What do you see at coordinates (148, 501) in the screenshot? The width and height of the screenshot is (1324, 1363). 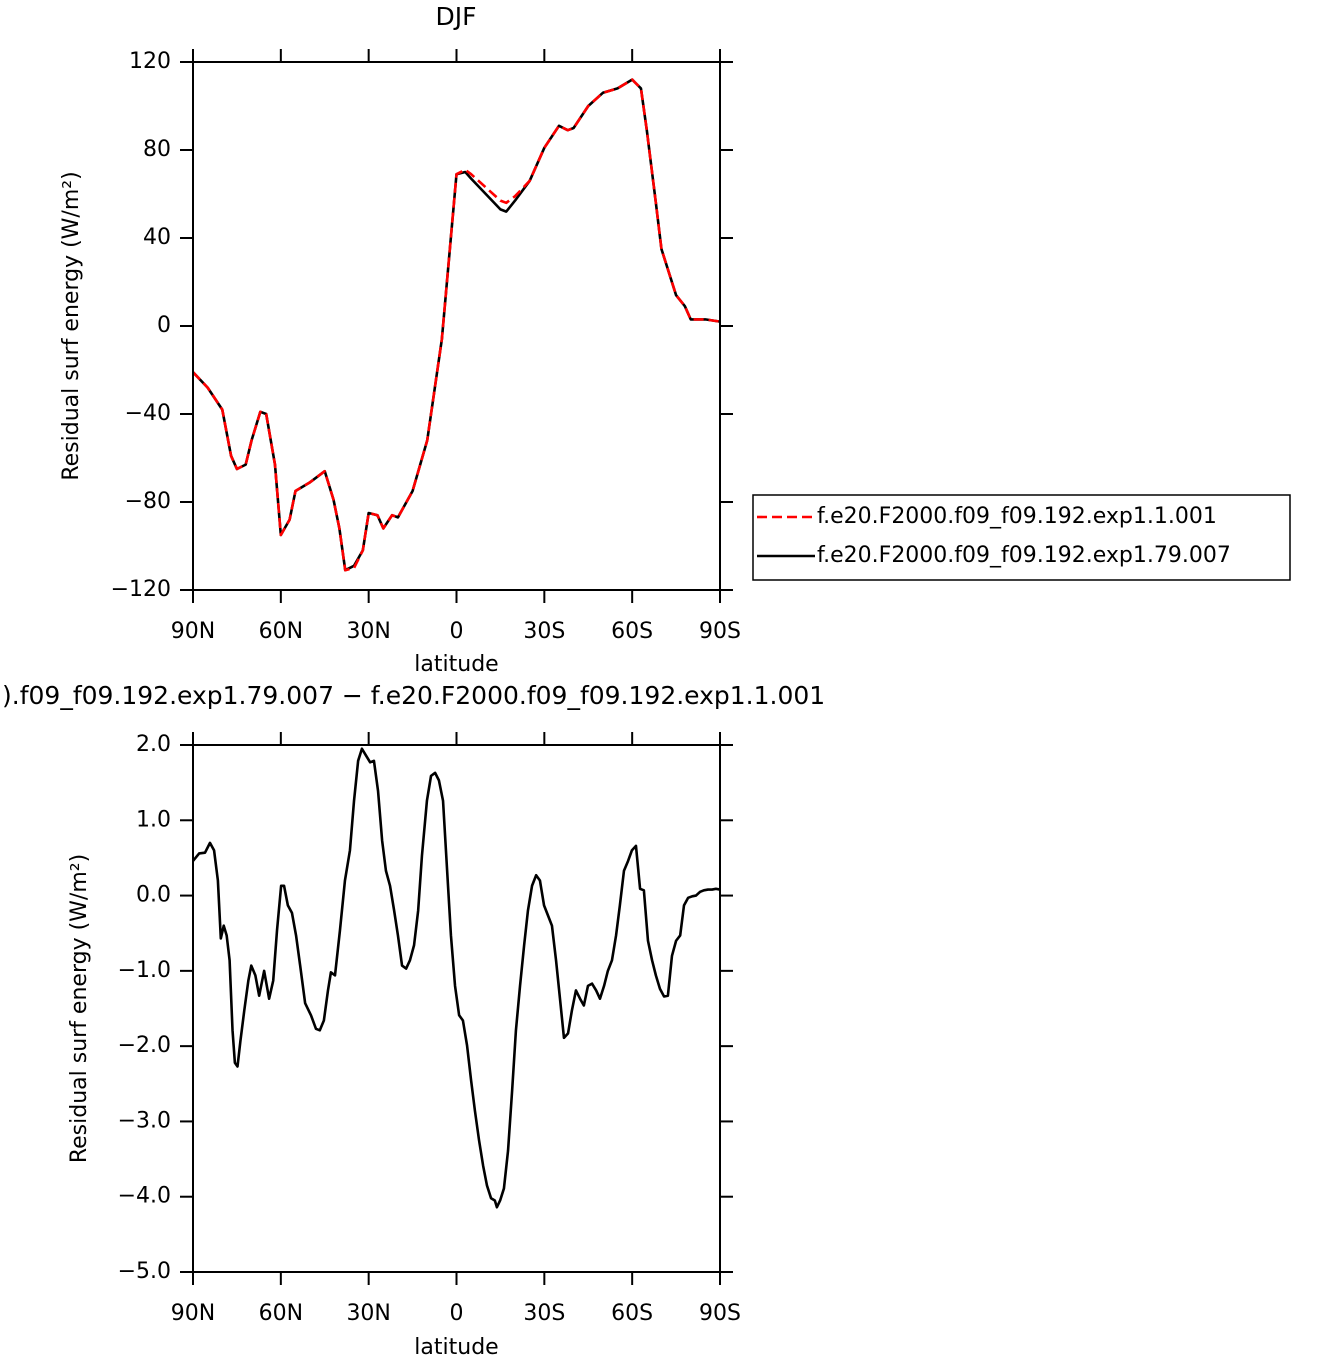 I see `y-tick-label: −80` at bounding box center [148, 501].